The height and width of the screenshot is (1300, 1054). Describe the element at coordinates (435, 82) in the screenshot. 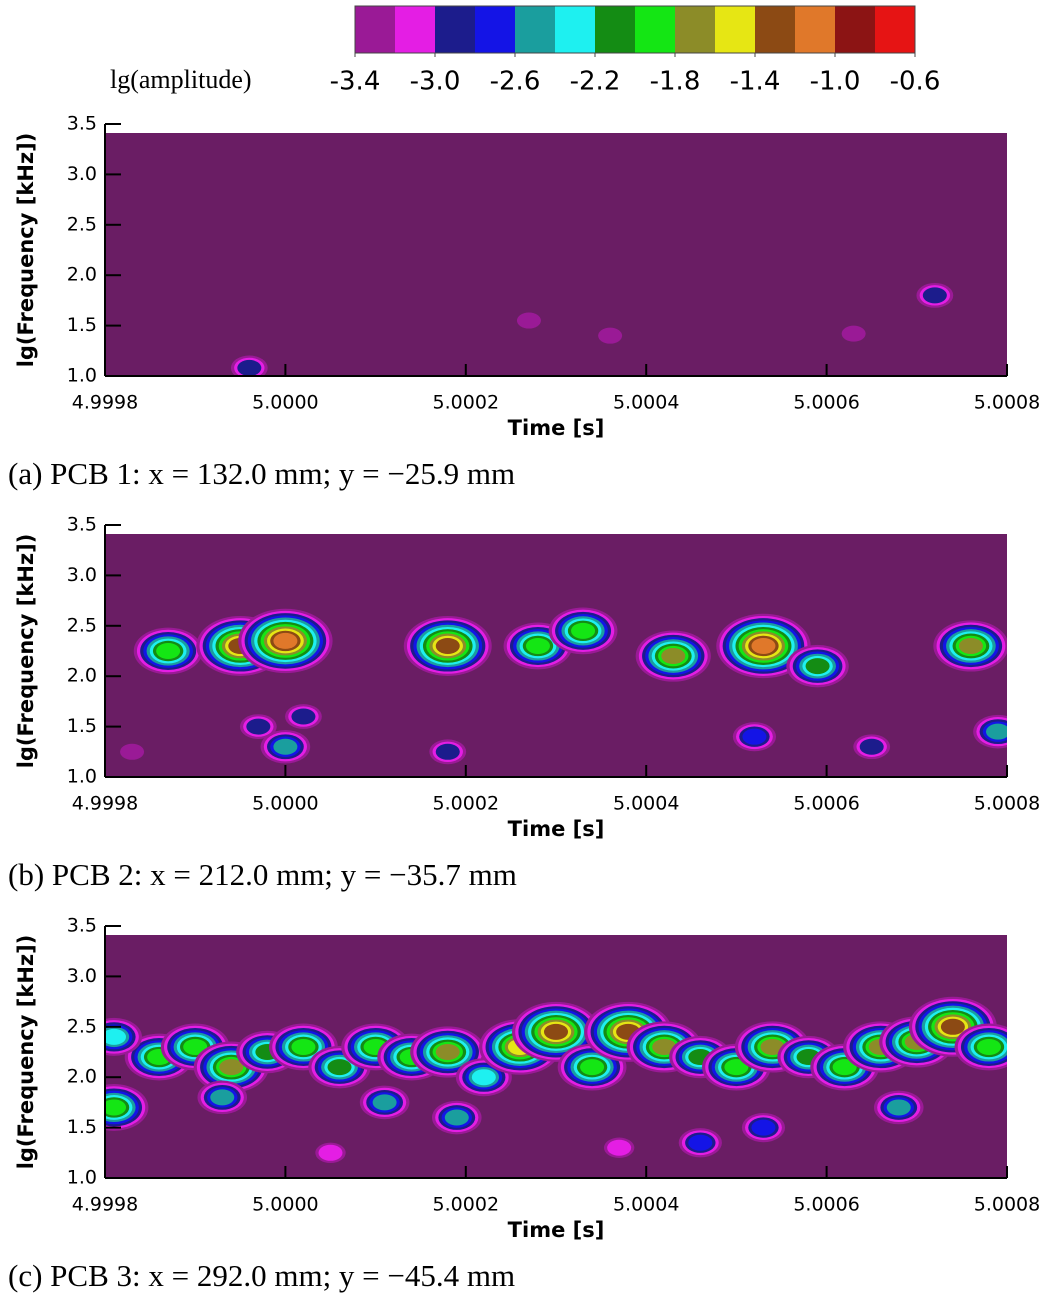

I see `colorbar-tick-label: -3.0` at that location.